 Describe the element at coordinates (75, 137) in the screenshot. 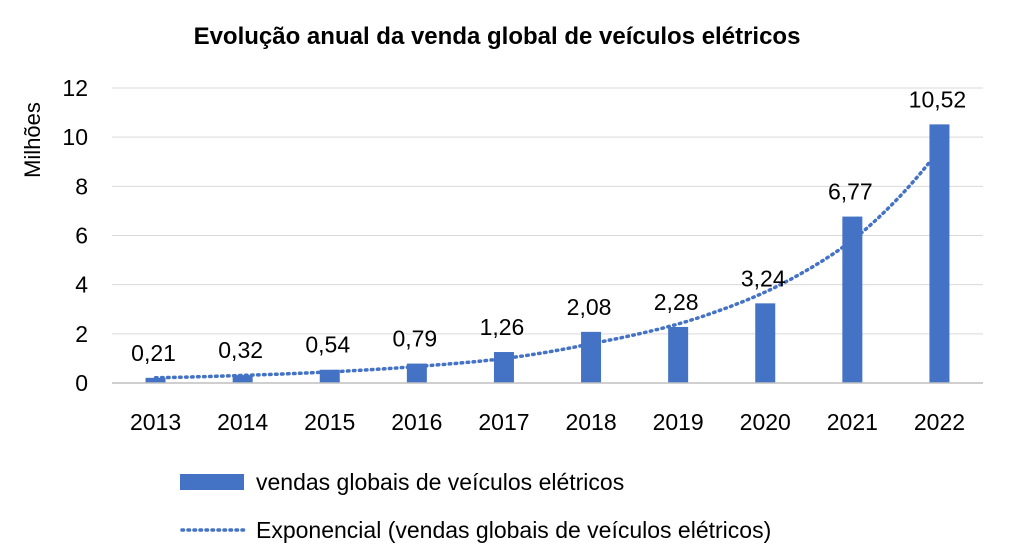

I see `y-tick-label: 10` at that location.